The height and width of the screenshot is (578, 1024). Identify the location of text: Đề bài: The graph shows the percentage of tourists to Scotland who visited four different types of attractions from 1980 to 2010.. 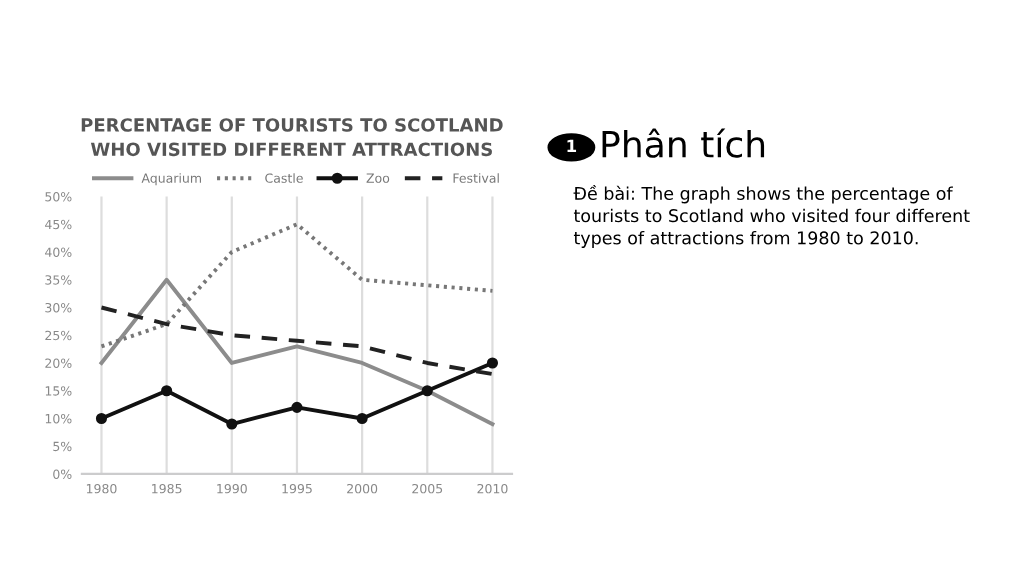
(771, 216).